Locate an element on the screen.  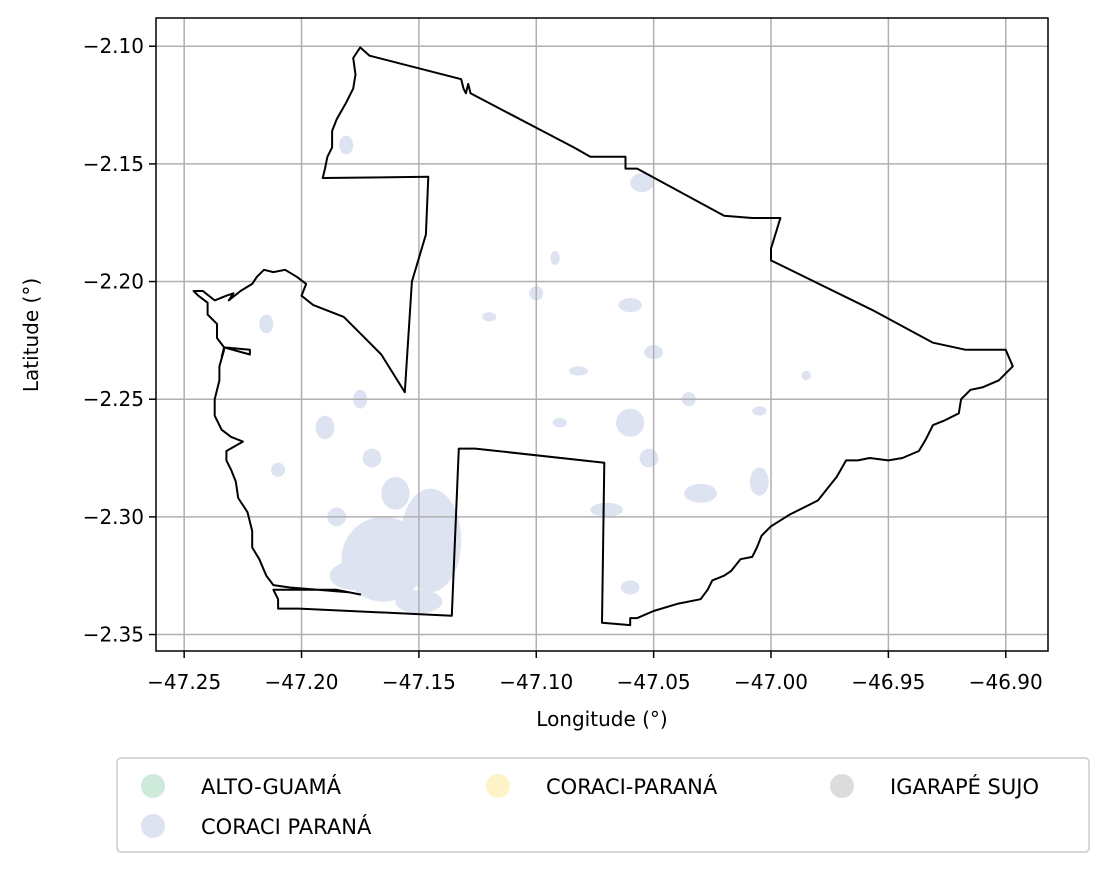
legend-marker-coraci-hyphen-parana is located at coordinates (498, 786).